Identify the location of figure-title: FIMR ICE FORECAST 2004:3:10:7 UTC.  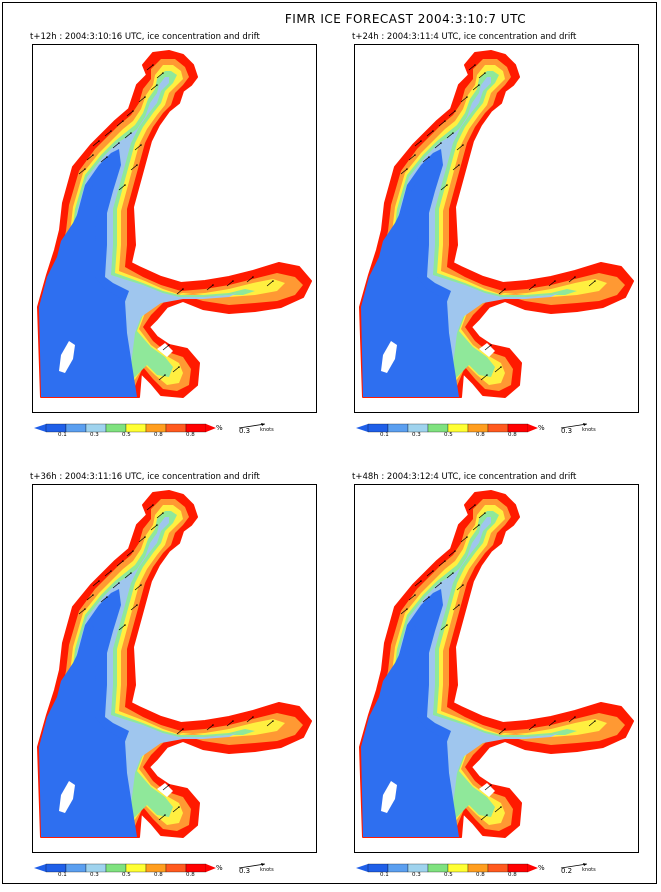
(405, 19).